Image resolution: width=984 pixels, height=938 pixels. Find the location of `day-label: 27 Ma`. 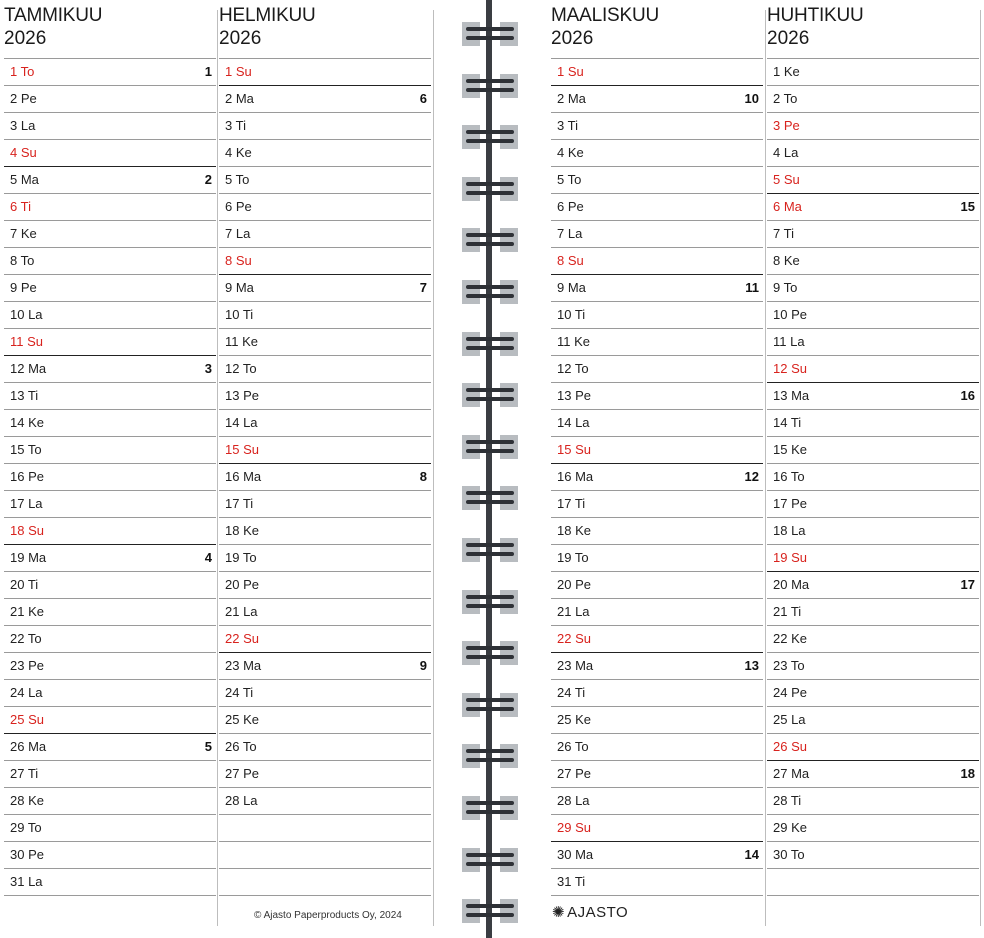

day-label: 27 Ma is located at coordinates (791, 773).